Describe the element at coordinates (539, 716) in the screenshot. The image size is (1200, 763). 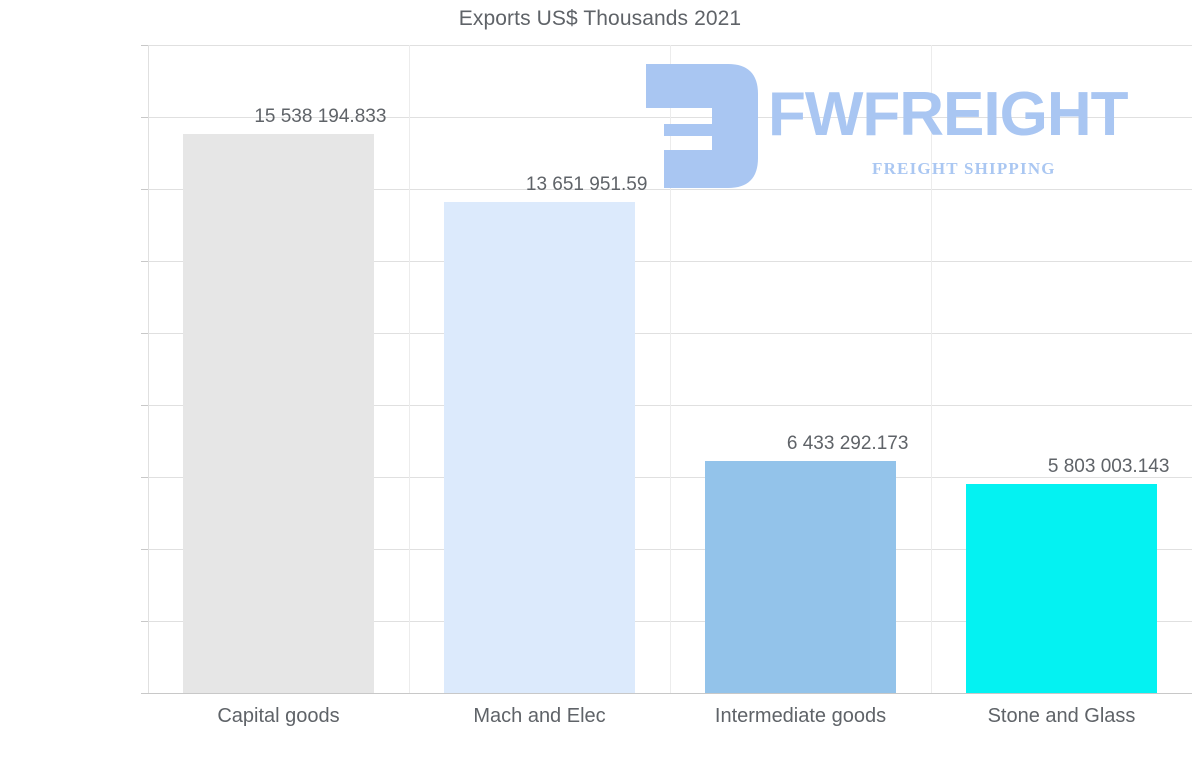
I see `x-axis-tick-label: Mach and Elec` at that location.